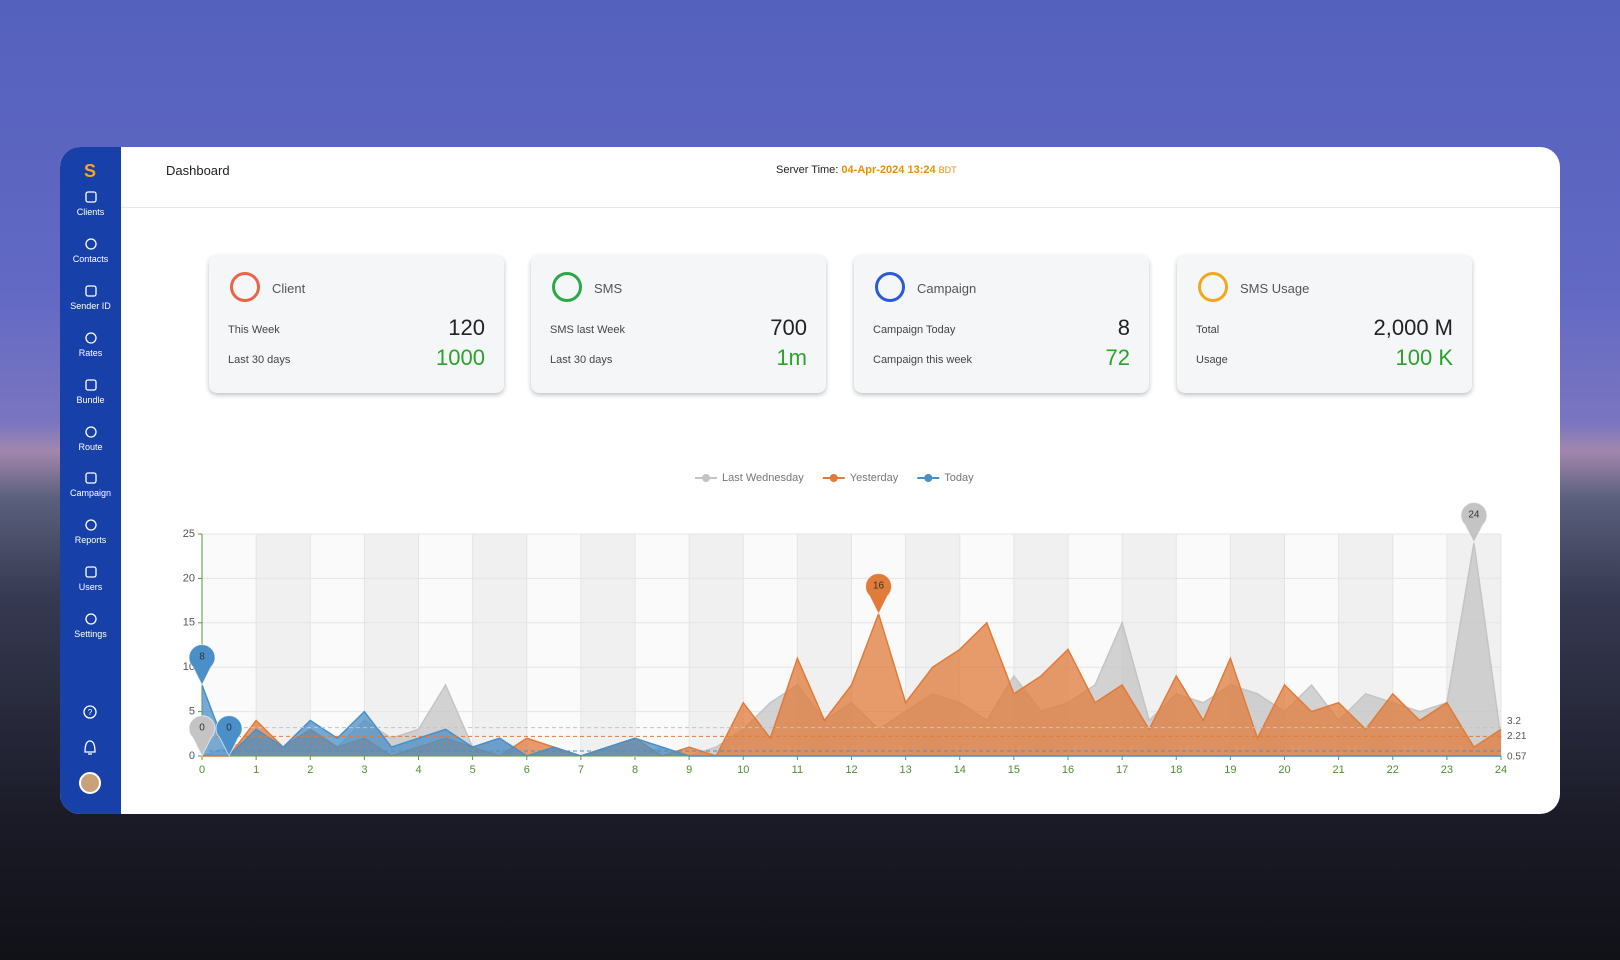 This screenshot has width=1620, height=960. Describe the element at coordinates (90, 634) in the screenshot. I see `nav-label: Settings` at that location.